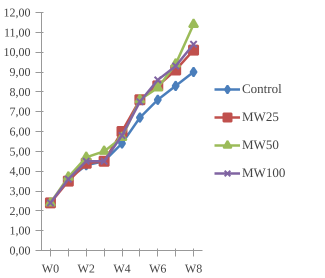 This screenshot has width=325, height=278. Describe the element at coordinates (17, 52) in the screenshot. I see `y-tick-label: 10,00` at that location.